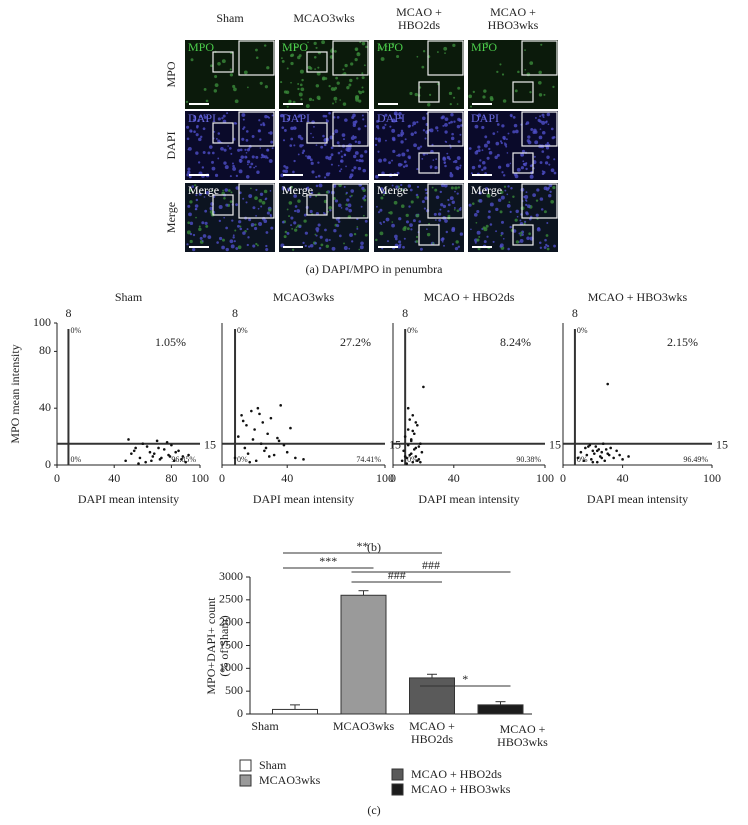 This screenshot has height=825, width=748. Describe the element at coordinates (48, 464) in the screenshot. I see `y-tick-label: 0` at that location.